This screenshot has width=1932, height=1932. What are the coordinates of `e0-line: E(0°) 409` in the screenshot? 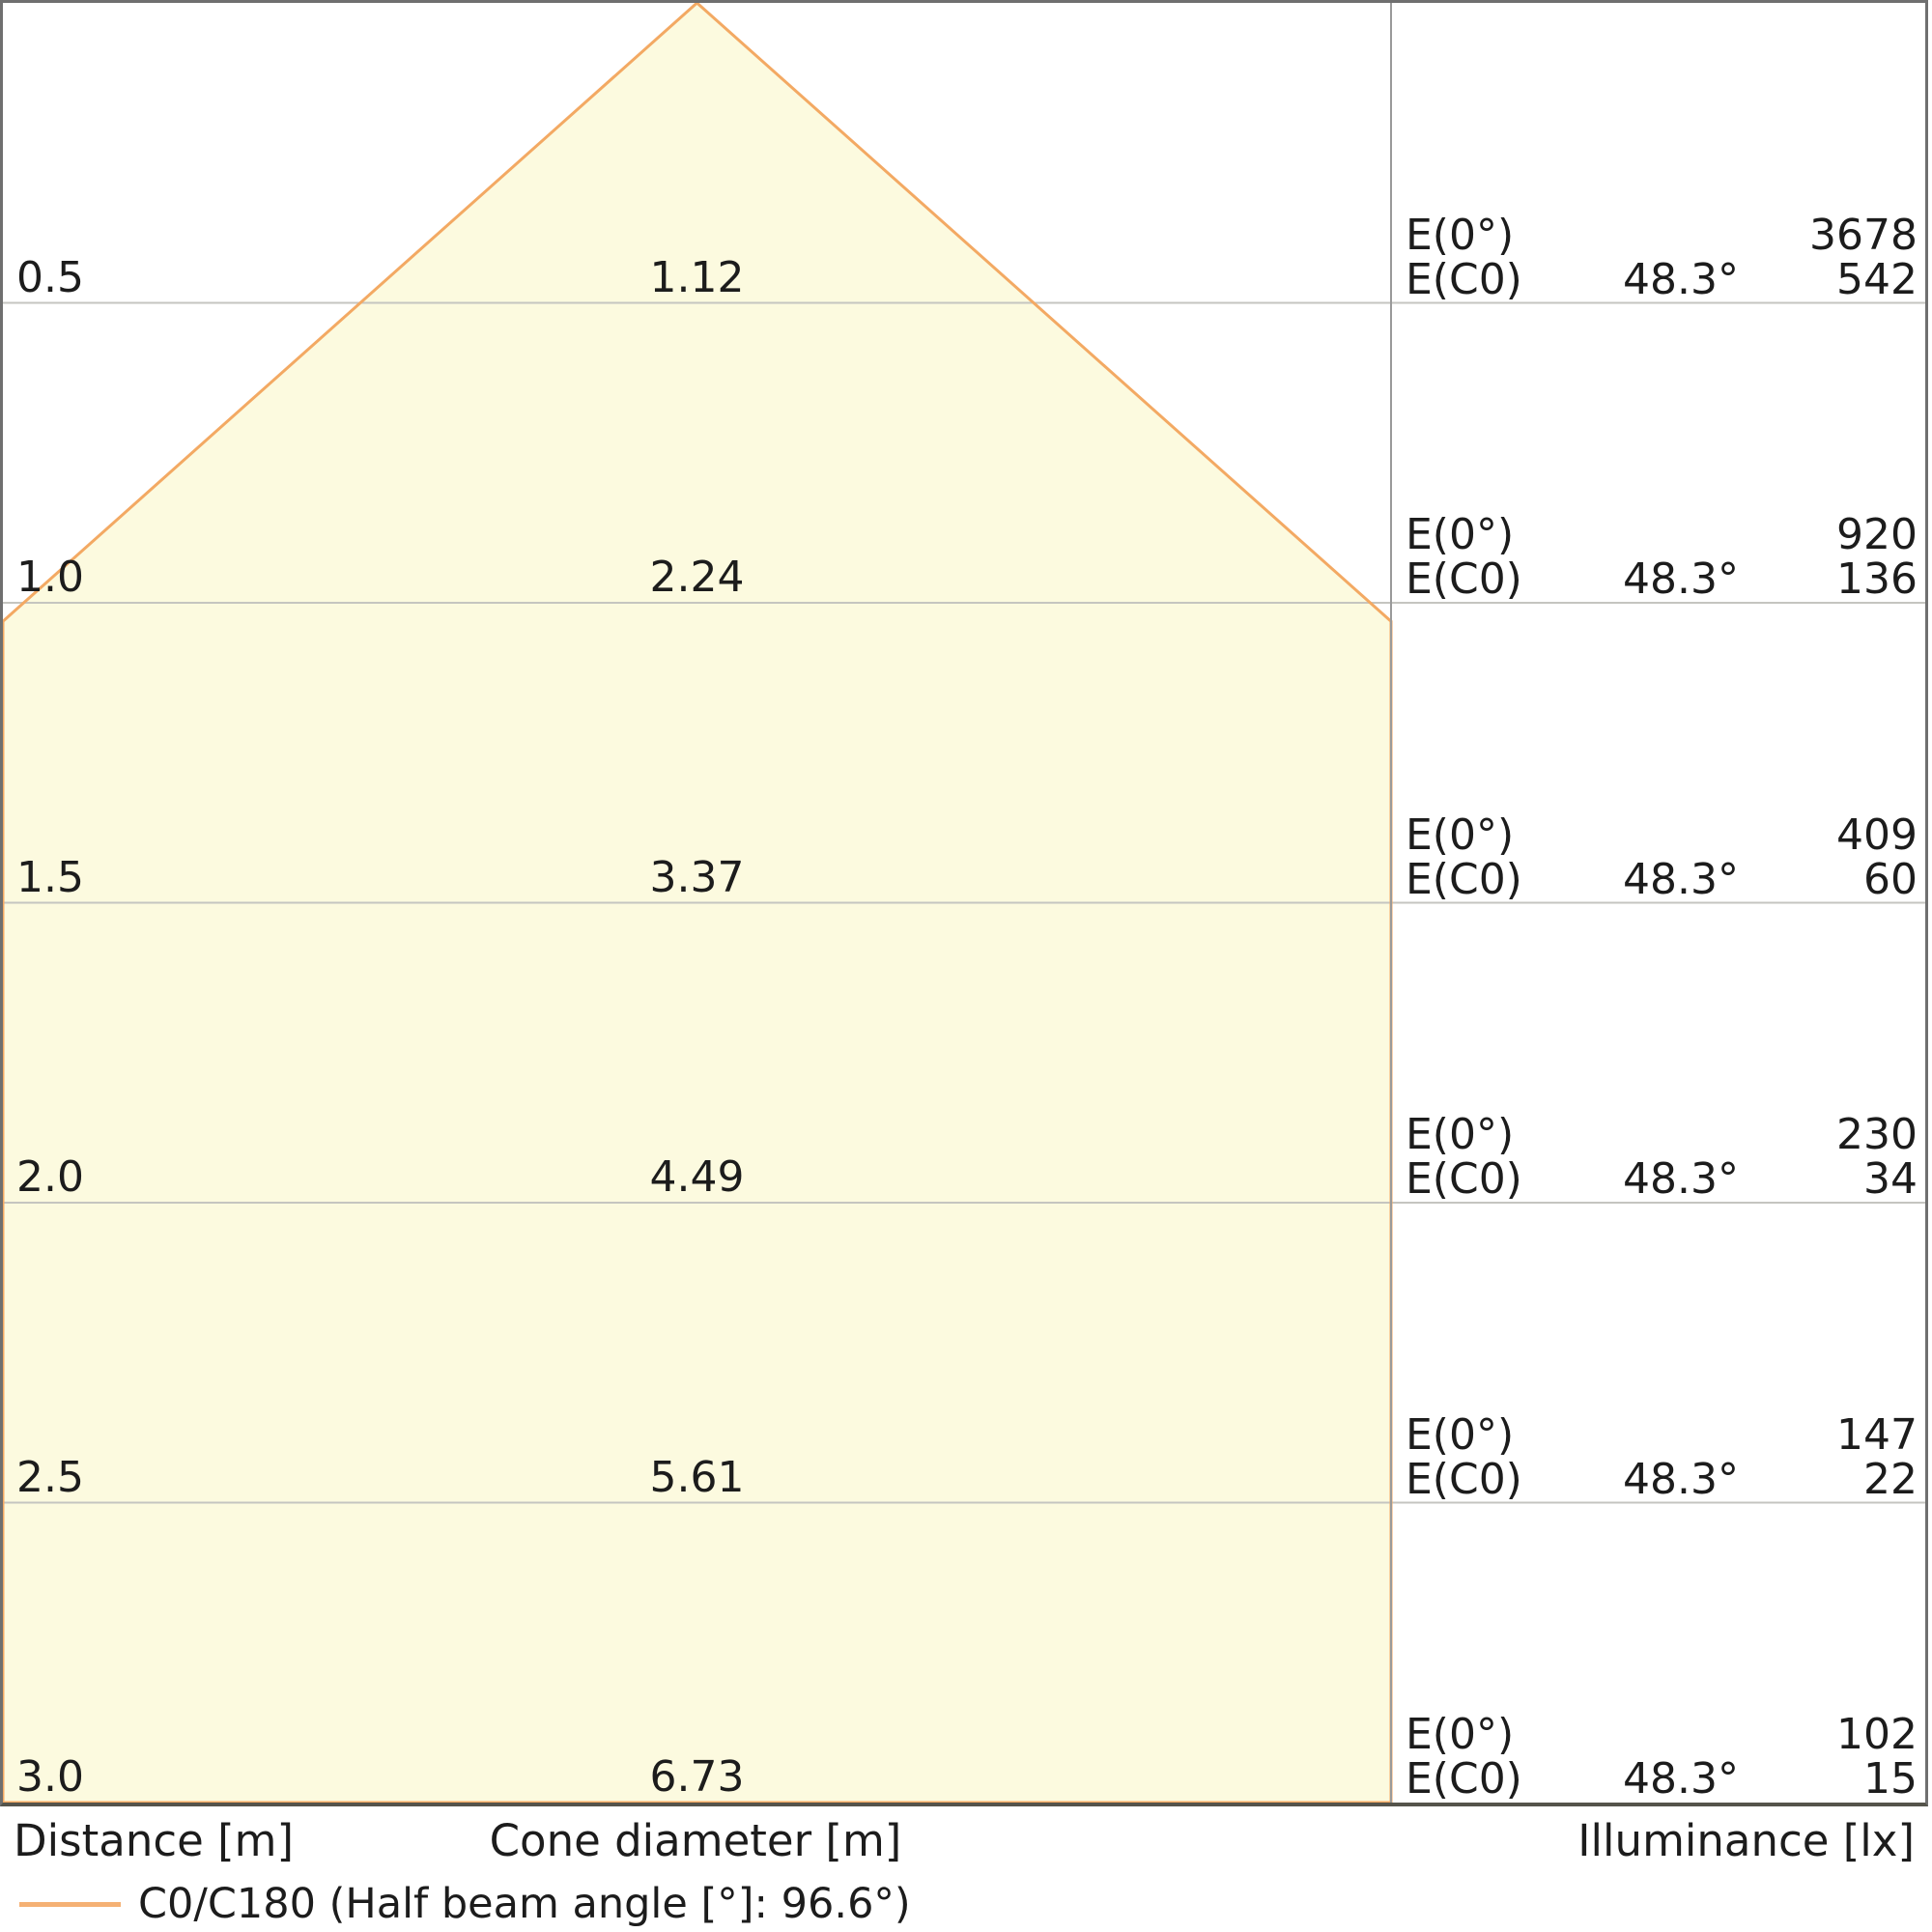 It's located at (1662, 835).